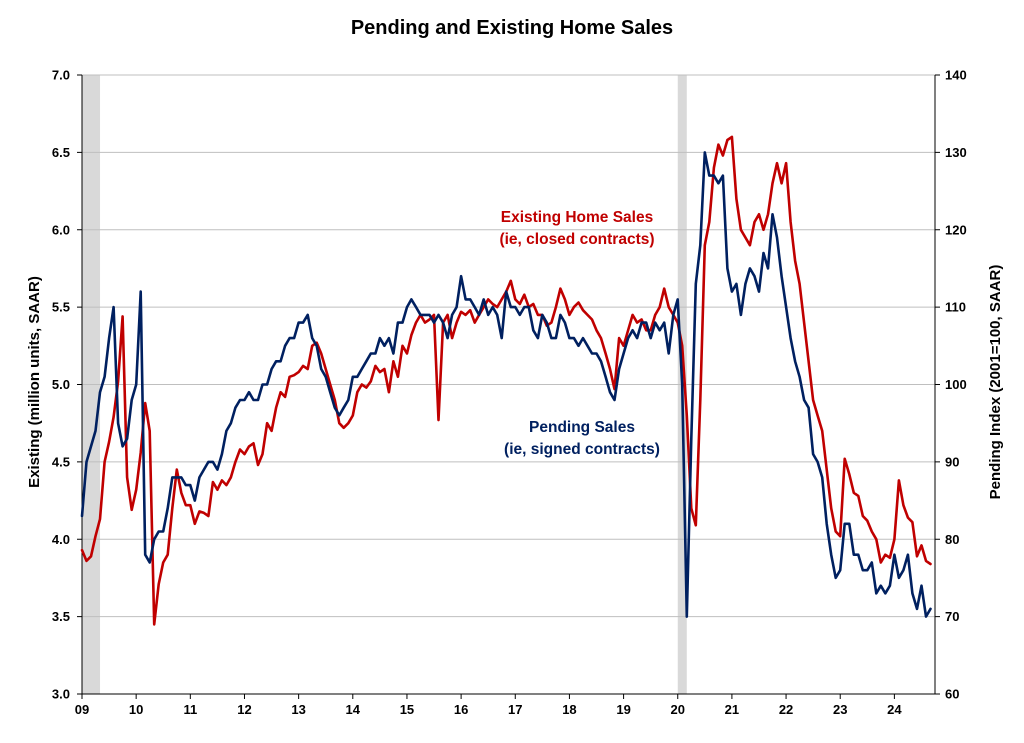 The width and height of the screenshot is (1024, 743). Describe the element at coordinates (956, 75) in the screenshot. I see `y-tick-label-right: 140` at that location.